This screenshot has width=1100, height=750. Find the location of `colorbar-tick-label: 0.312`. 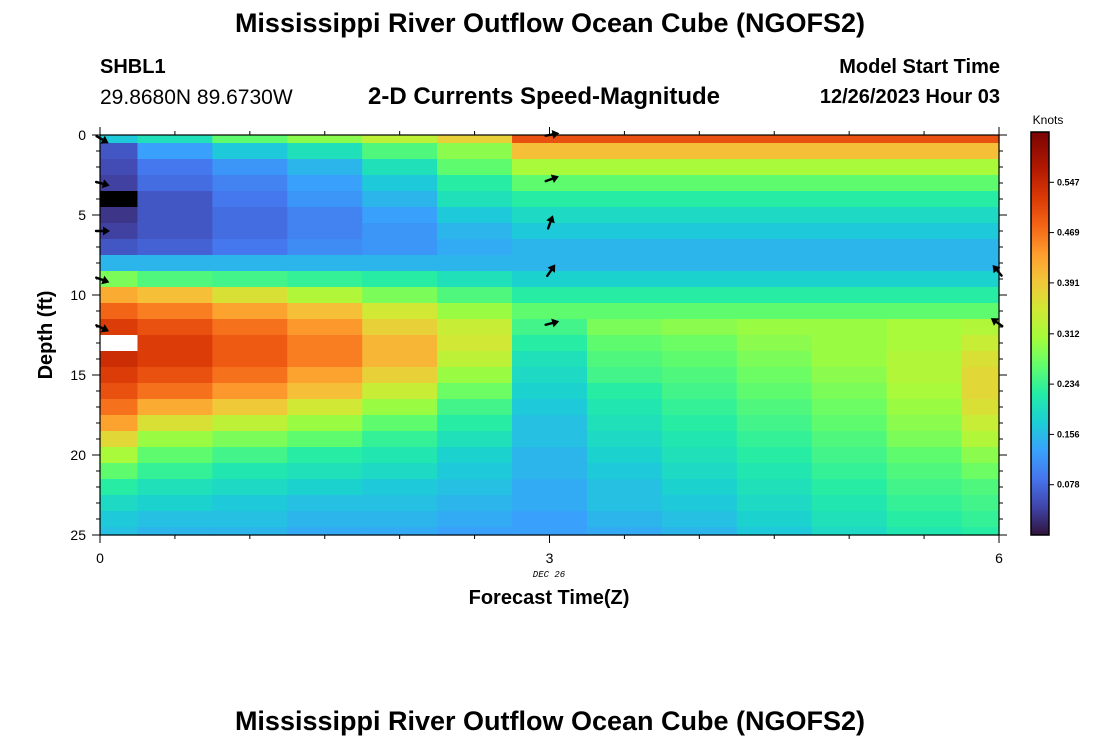

colorbar-tick-label: 0.312 is located at coordinates (1068, 334).